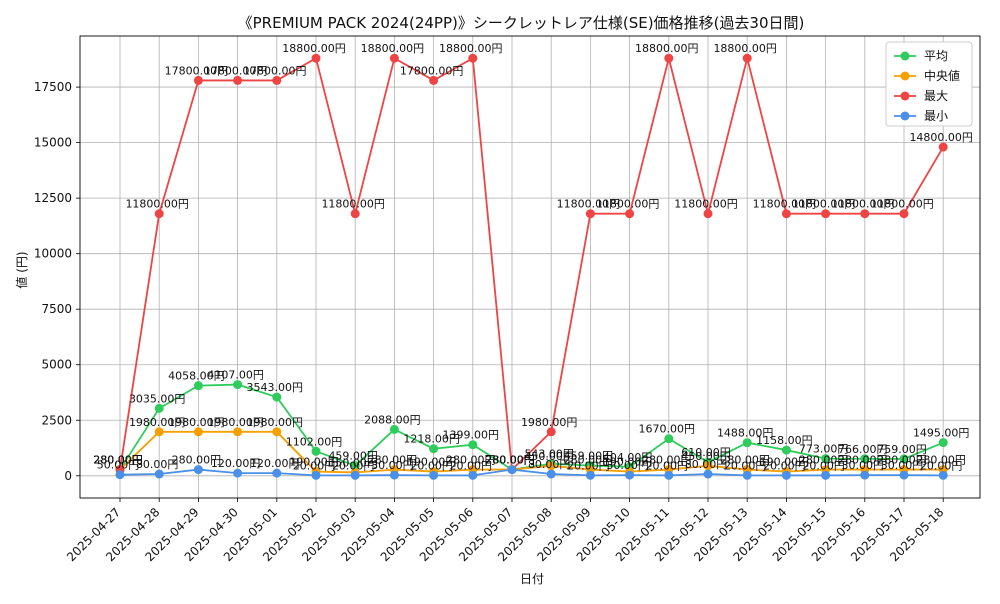 This screenshot has height=604, width=1000. I want to click on data-label: 3035.00円, so click(157, 398).